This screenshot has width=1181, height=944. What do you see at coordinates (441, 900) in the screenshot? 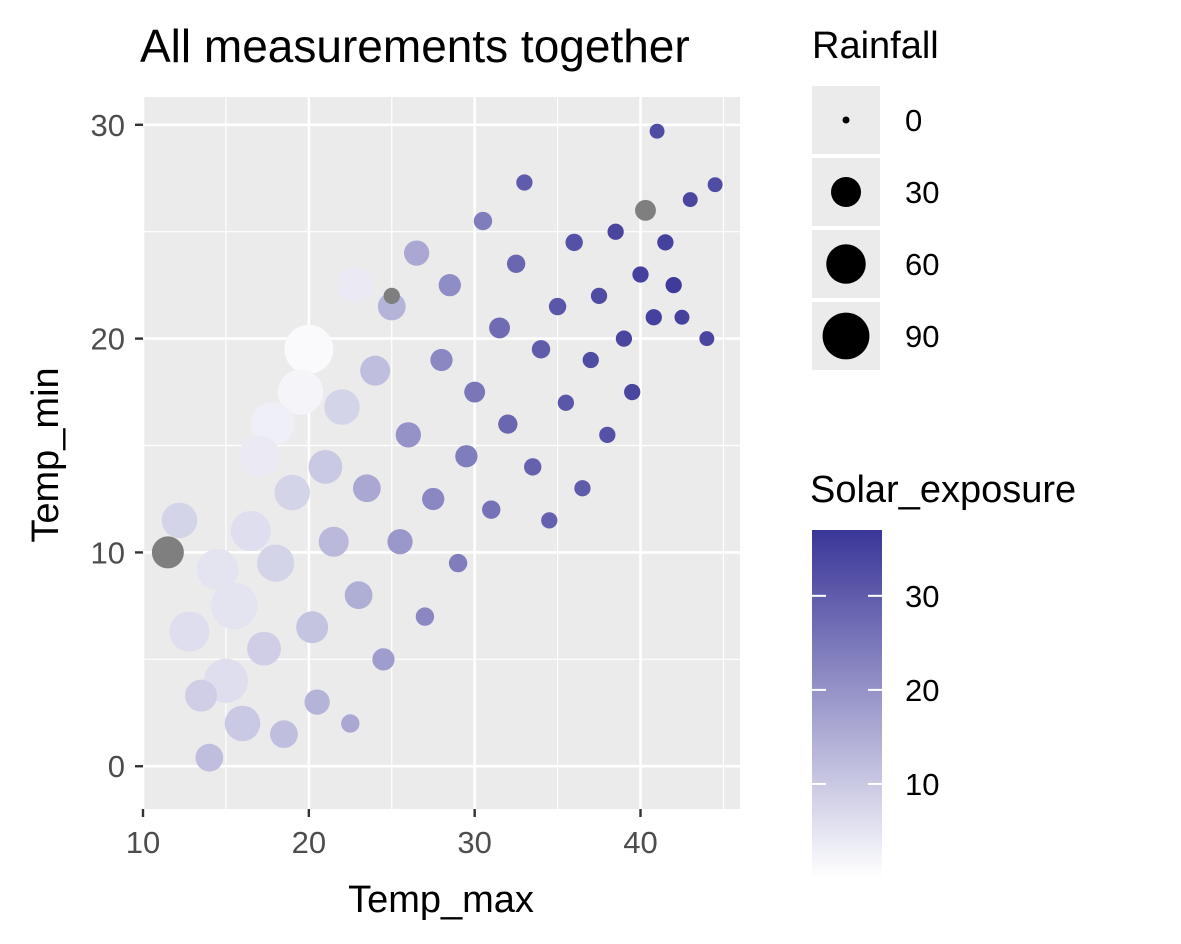
I see `x-axis-label: Temp_max` at bounding box center [441, 900].